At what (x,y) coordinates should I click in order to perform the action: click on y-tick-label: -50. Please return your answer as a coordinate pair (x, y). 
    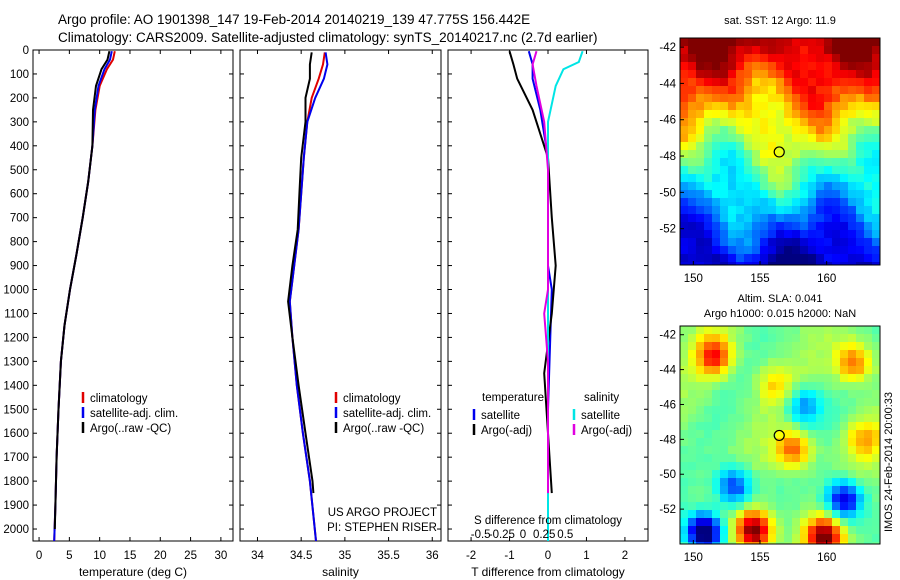
    Looking at the image, I should click on (667, 193).